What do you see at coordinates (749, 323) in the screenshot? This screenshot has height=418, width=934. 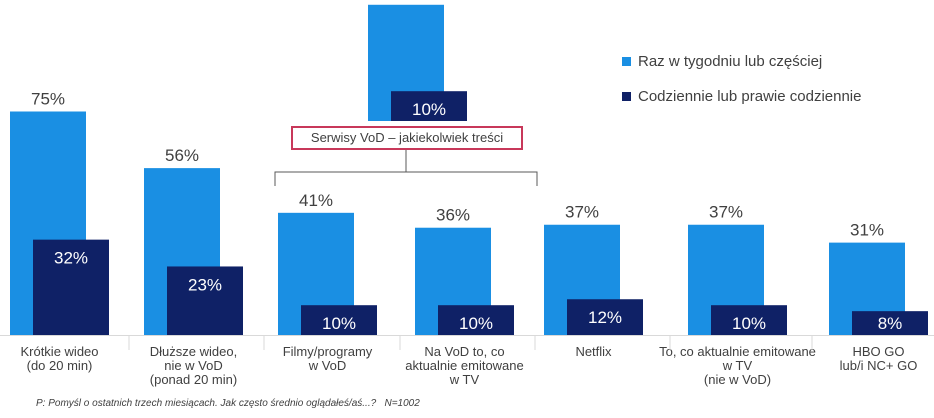 I see `value-label-daily-6: 10%` at bounding box center [749, 323].